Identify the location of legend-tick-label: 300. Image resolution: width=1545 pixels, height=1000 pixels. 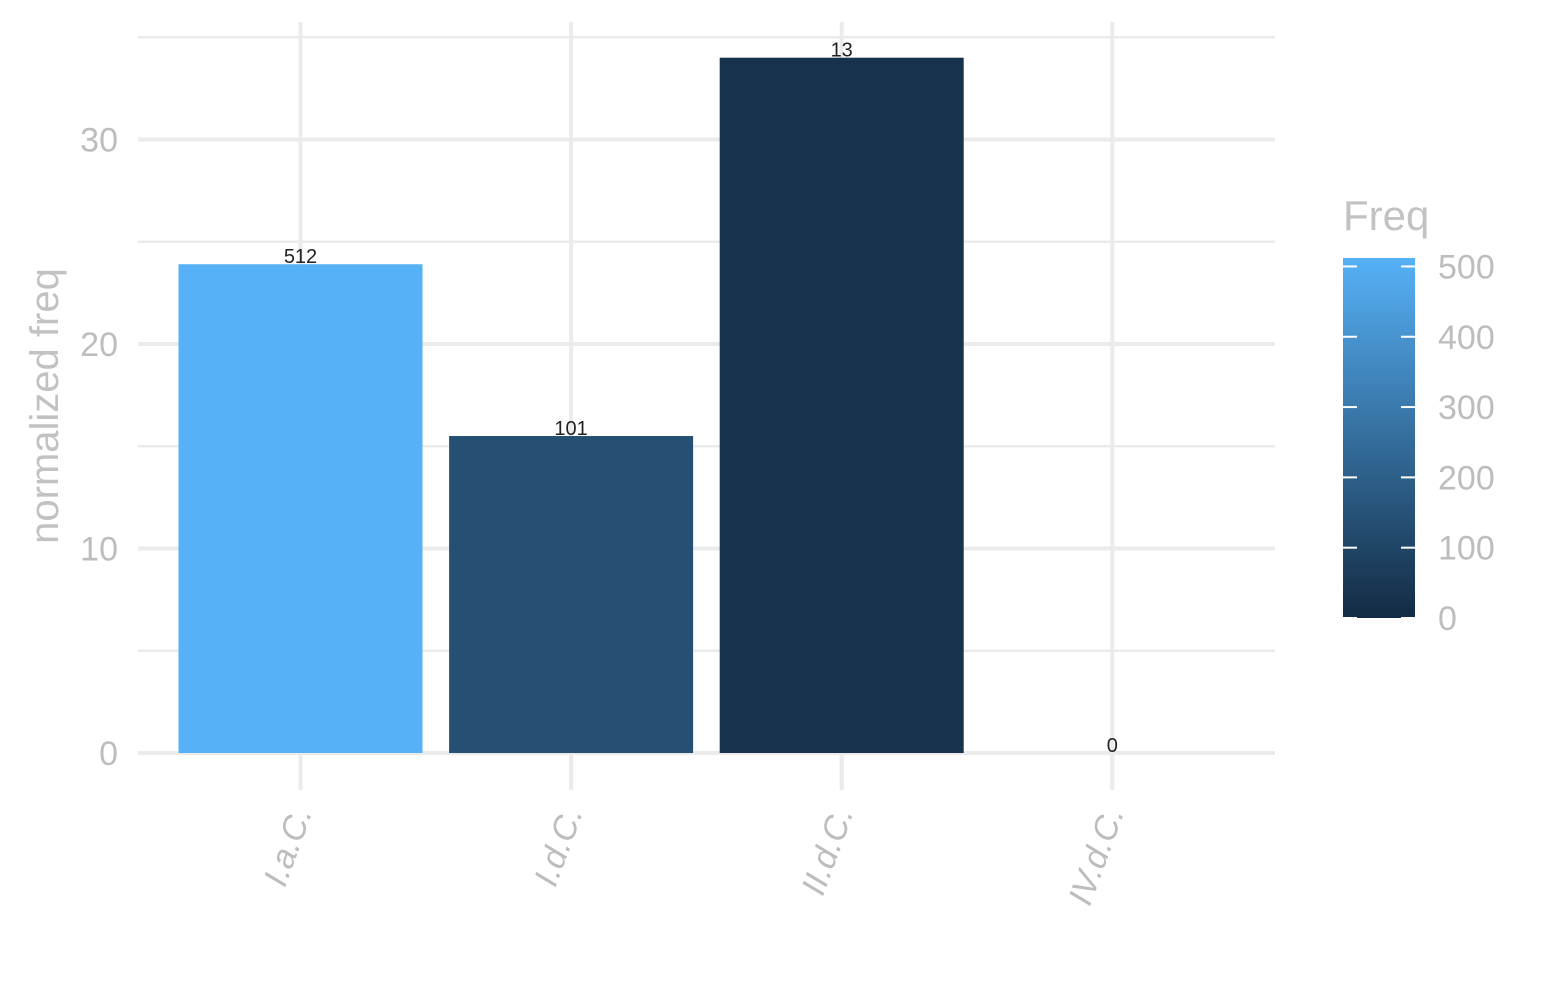
(1466, 408).